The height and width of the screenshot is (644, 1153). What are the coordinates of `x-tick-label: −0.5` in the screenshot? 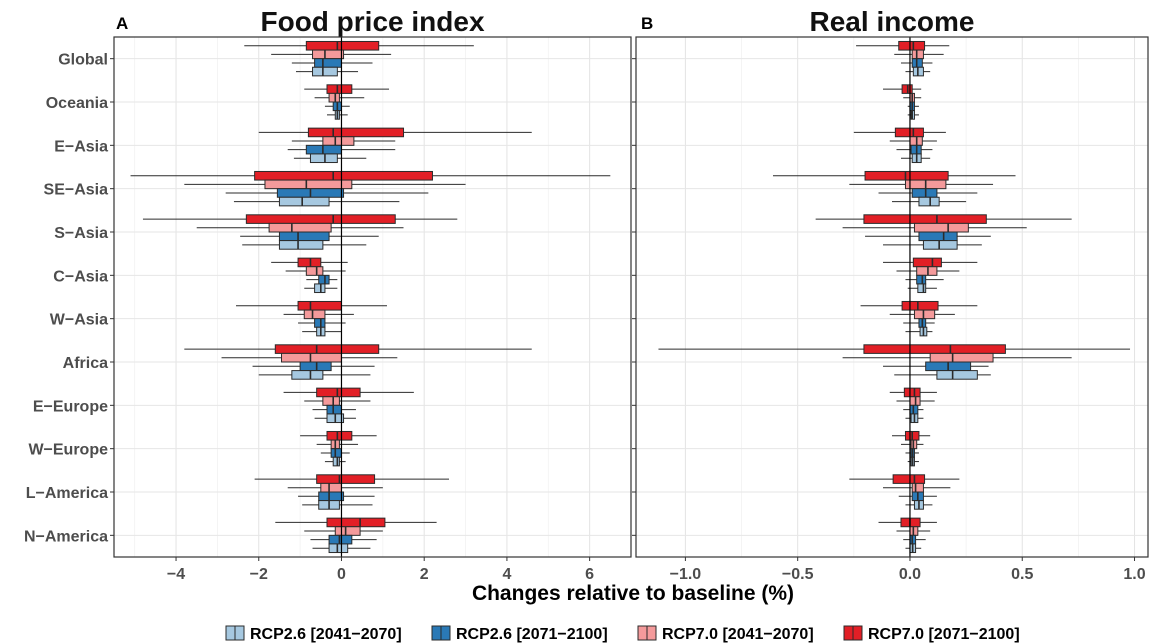 It's located at (798, 574).